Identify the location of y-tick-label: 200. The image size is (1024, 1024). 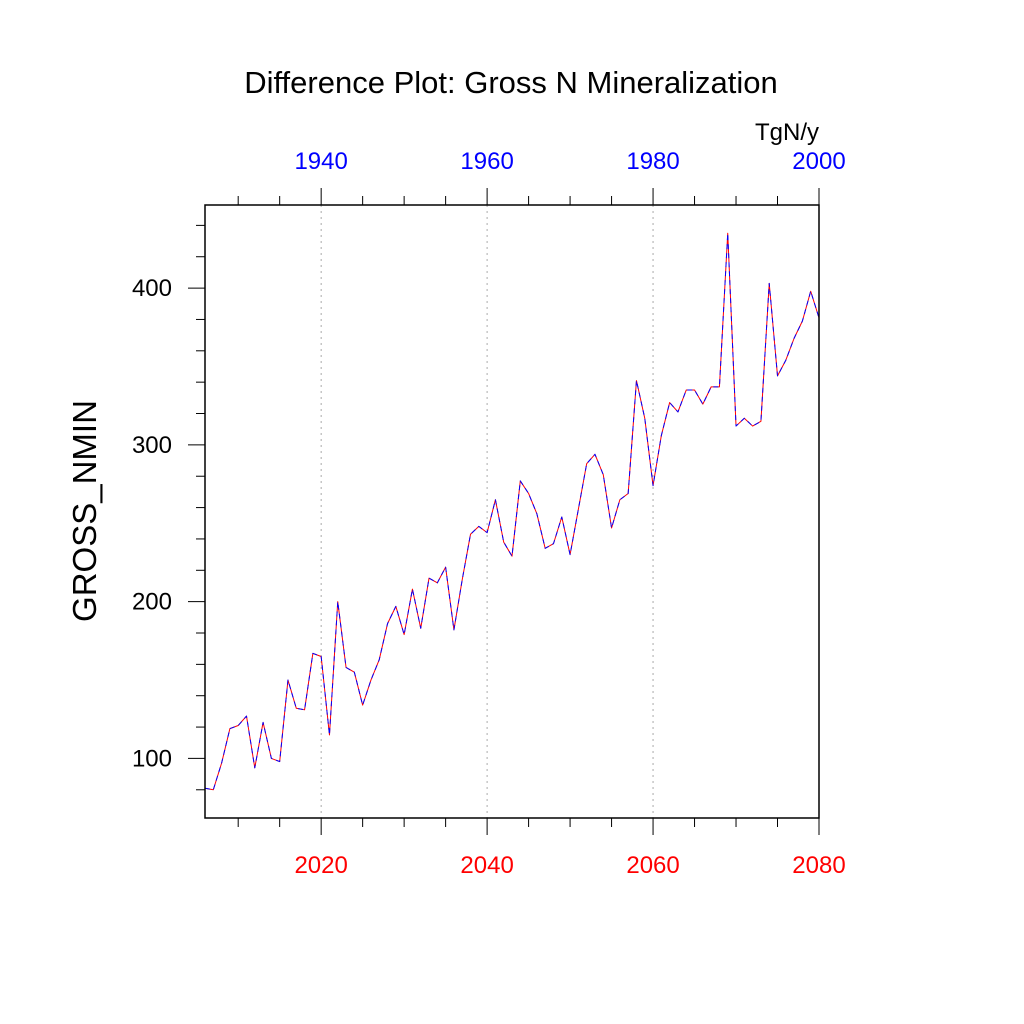
(152, 602).